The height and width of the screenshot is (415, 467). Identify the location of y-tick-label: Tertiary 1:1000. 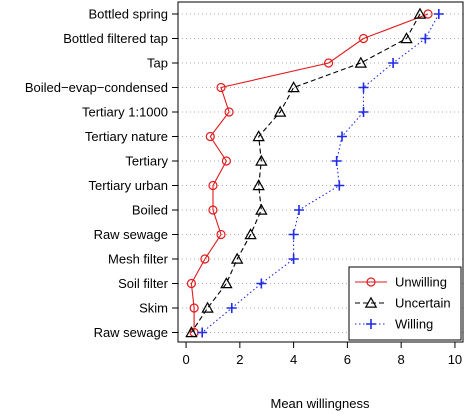
(125, 112).